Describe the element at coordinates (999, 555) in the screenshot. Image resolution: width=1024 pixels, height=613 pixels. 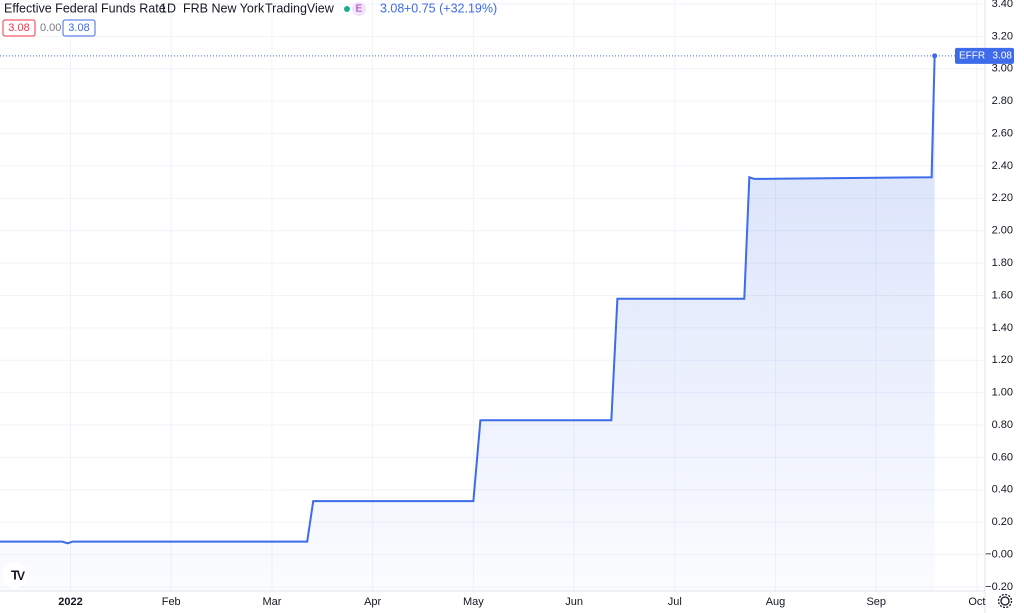
I see `y-tick-label: −0.00` at that location.